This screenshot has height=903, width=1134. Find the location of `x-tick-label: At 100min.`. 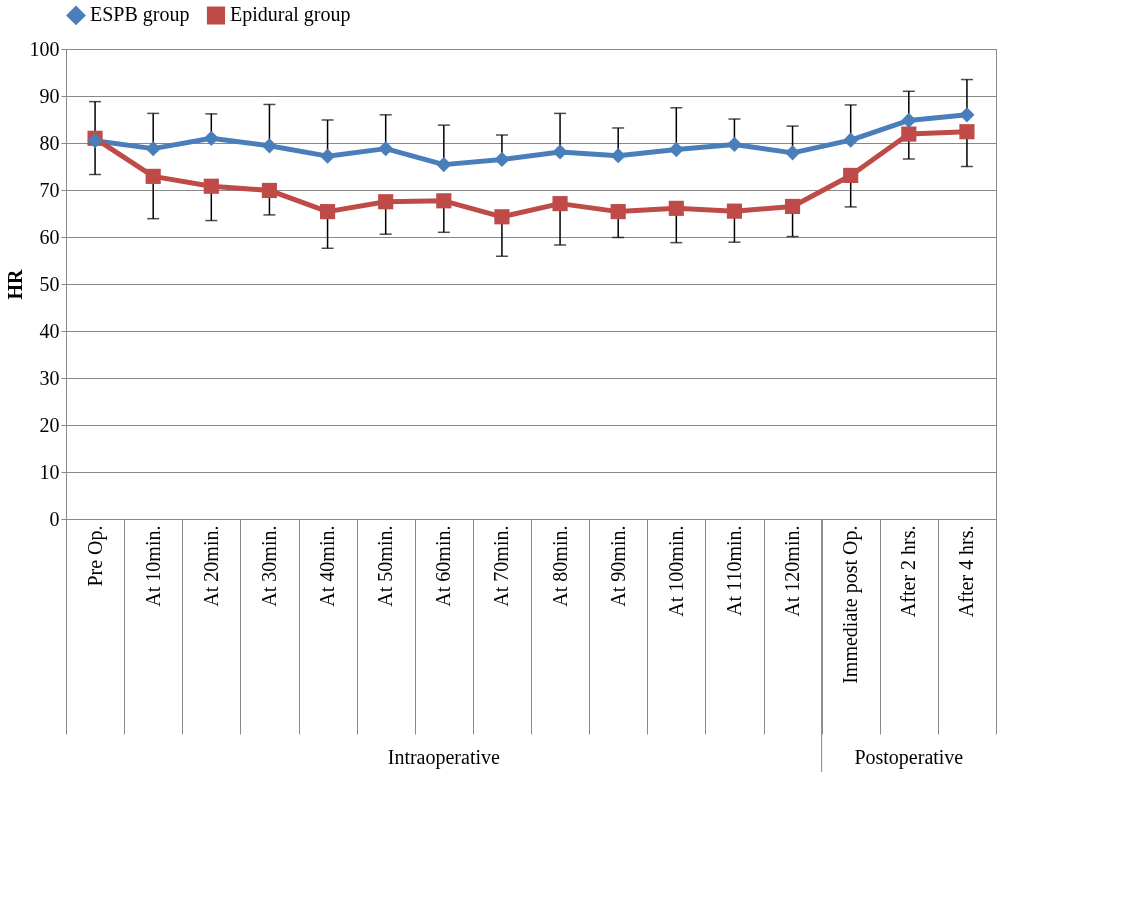

x-tick-label: At 100min. is located at coordinates (675, 571).